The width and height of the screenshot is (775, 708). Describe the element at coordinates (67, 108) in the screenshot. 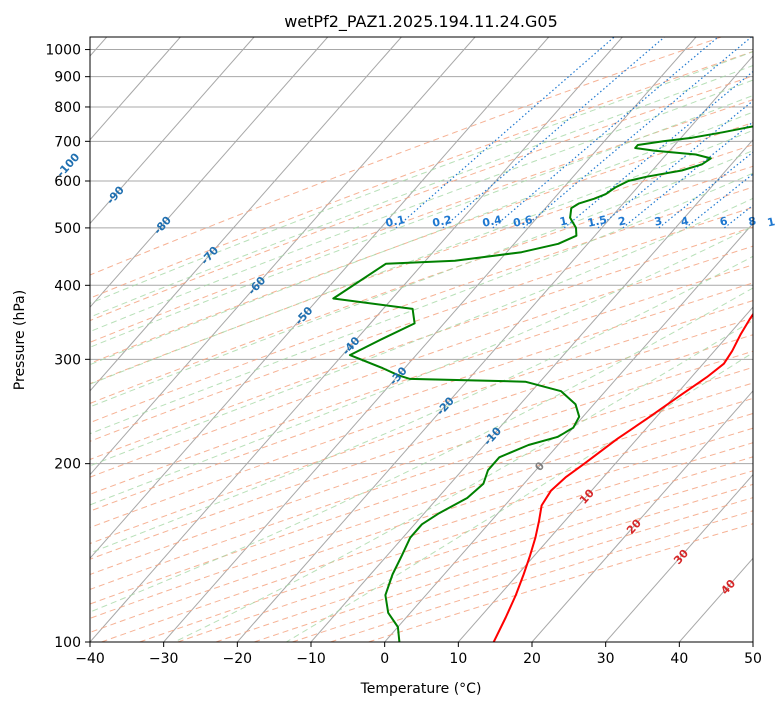

I see `y-tick-label: 800` at that location.